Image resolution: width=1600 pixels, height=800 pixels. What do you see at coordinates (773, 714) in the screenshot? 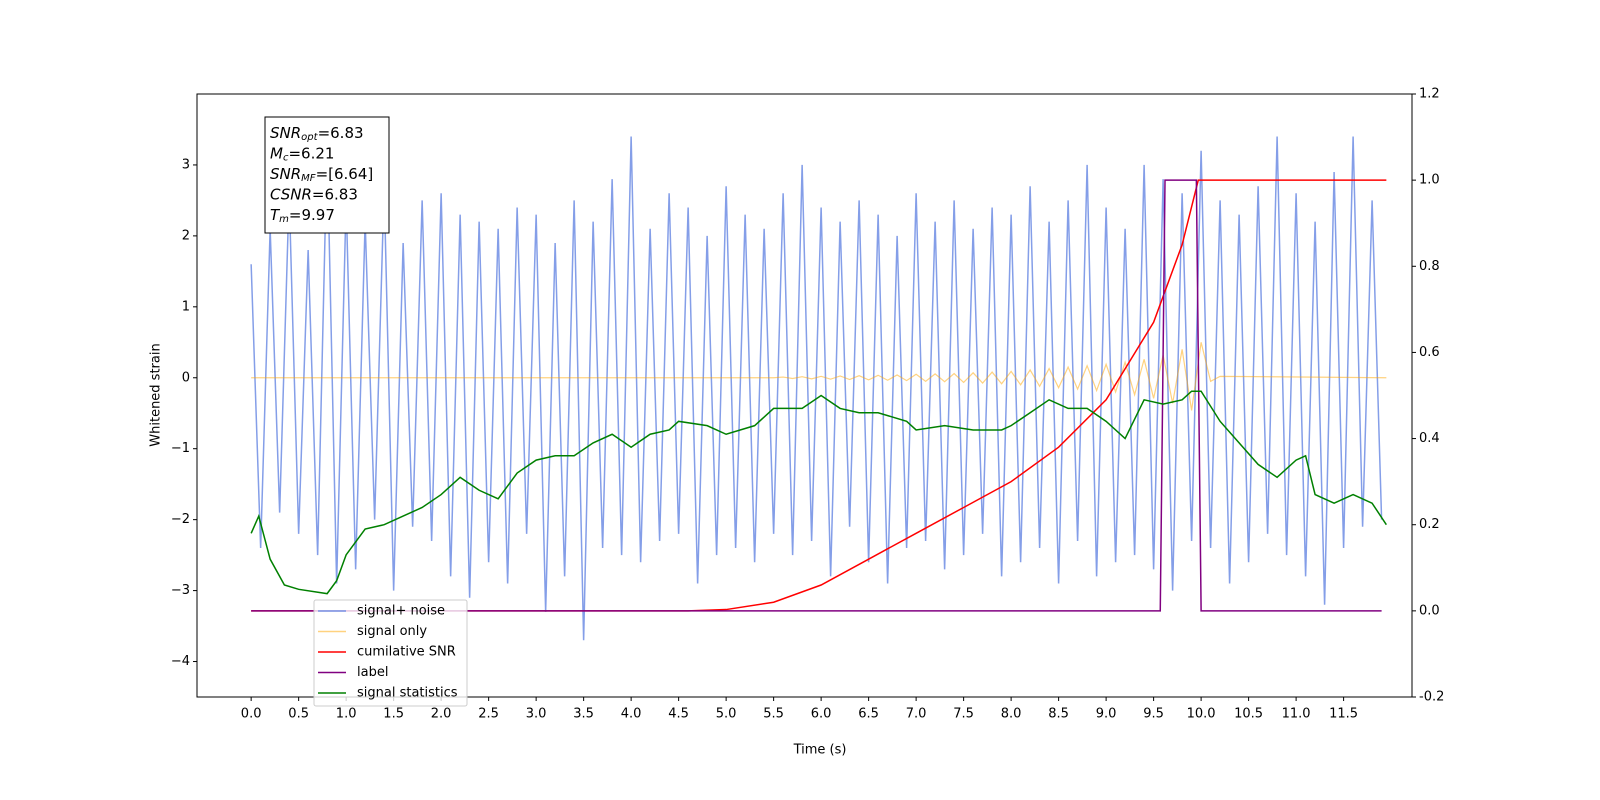
I see `x-tick-label: 5.5` at bounding box center [773, 714].